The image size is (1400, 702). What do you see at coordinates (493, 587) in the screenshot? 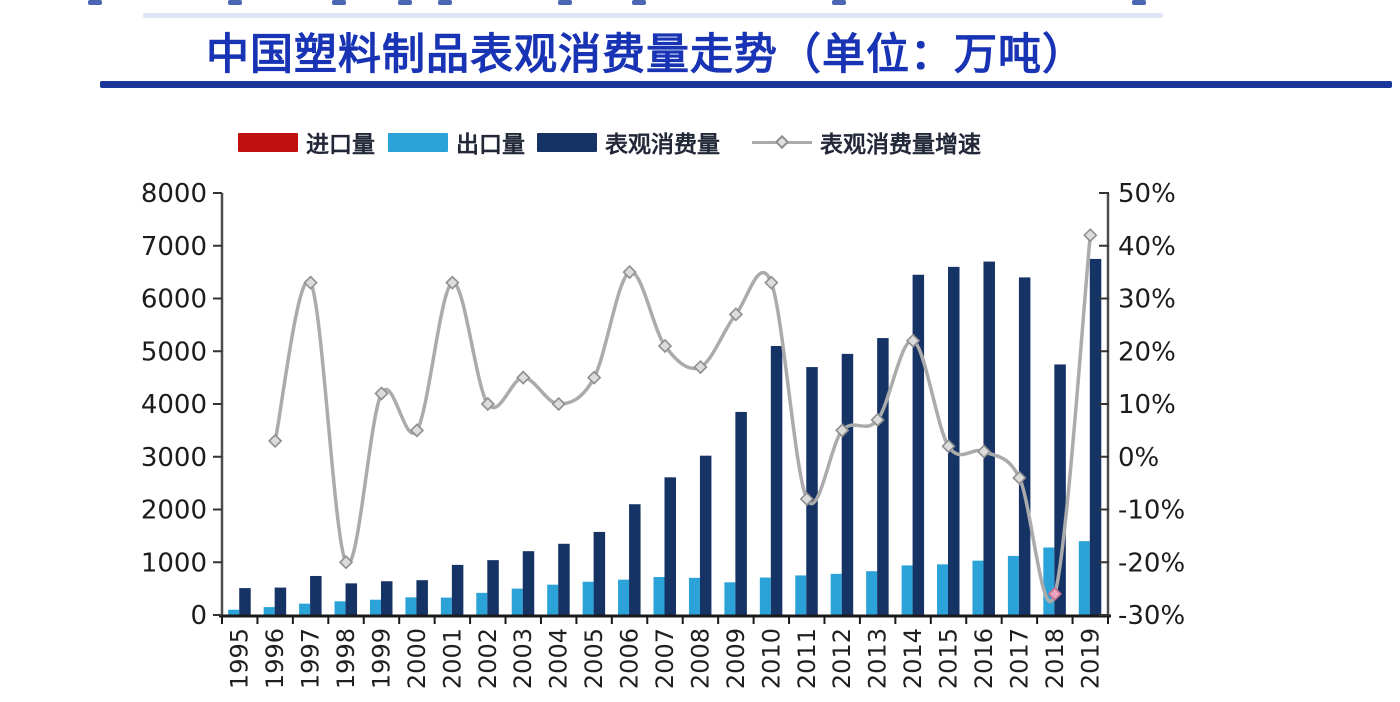
I see `consumption-bar-2002` at bounding box center [493, 587].